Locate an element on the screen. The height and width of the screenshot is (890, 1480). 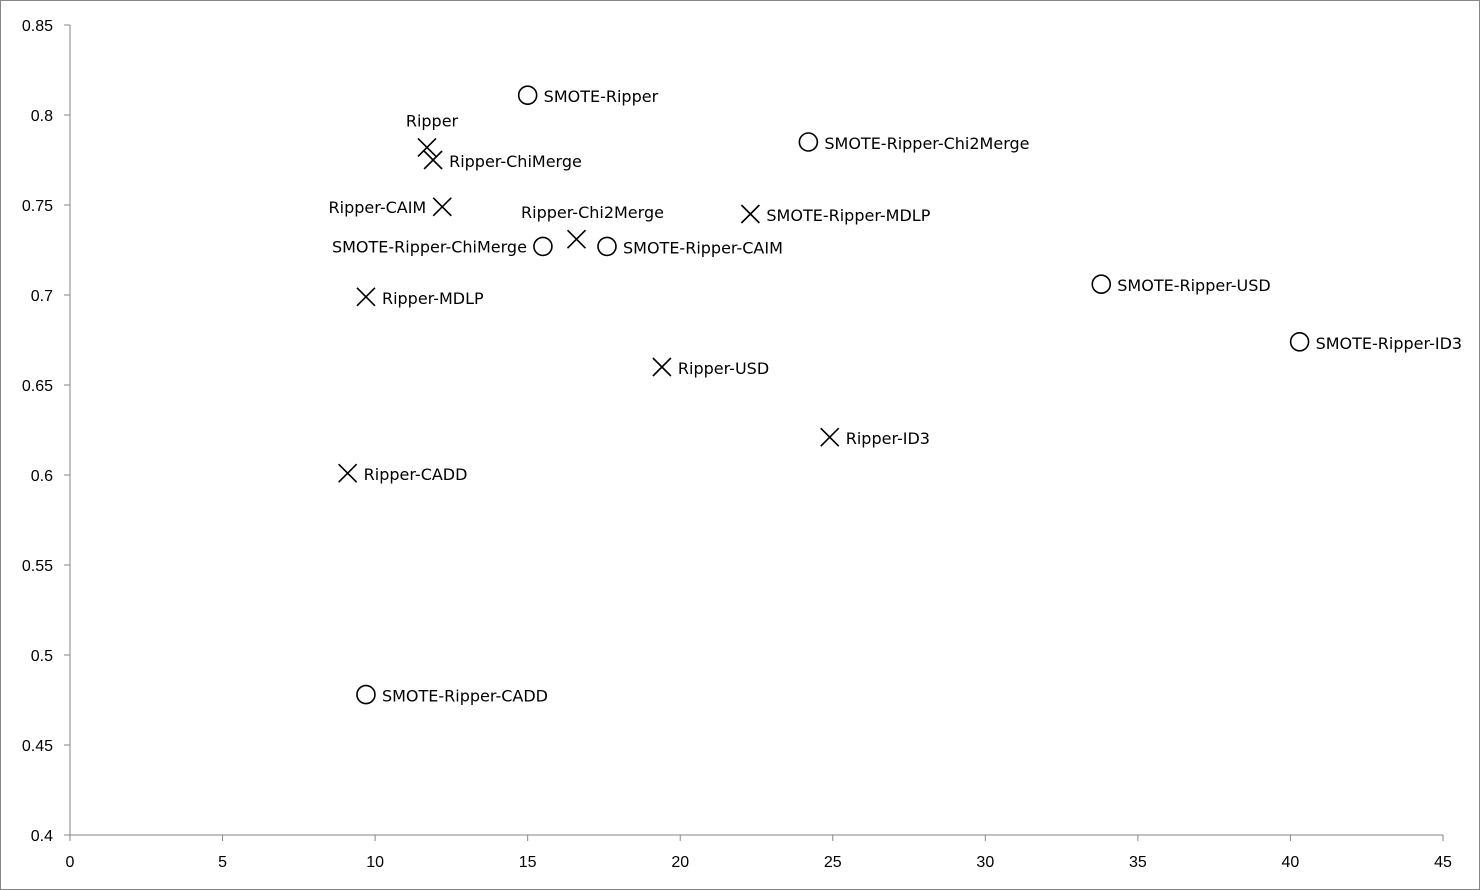
point-label: Ripper-ChiMerge is located at coordinates (515, 161).